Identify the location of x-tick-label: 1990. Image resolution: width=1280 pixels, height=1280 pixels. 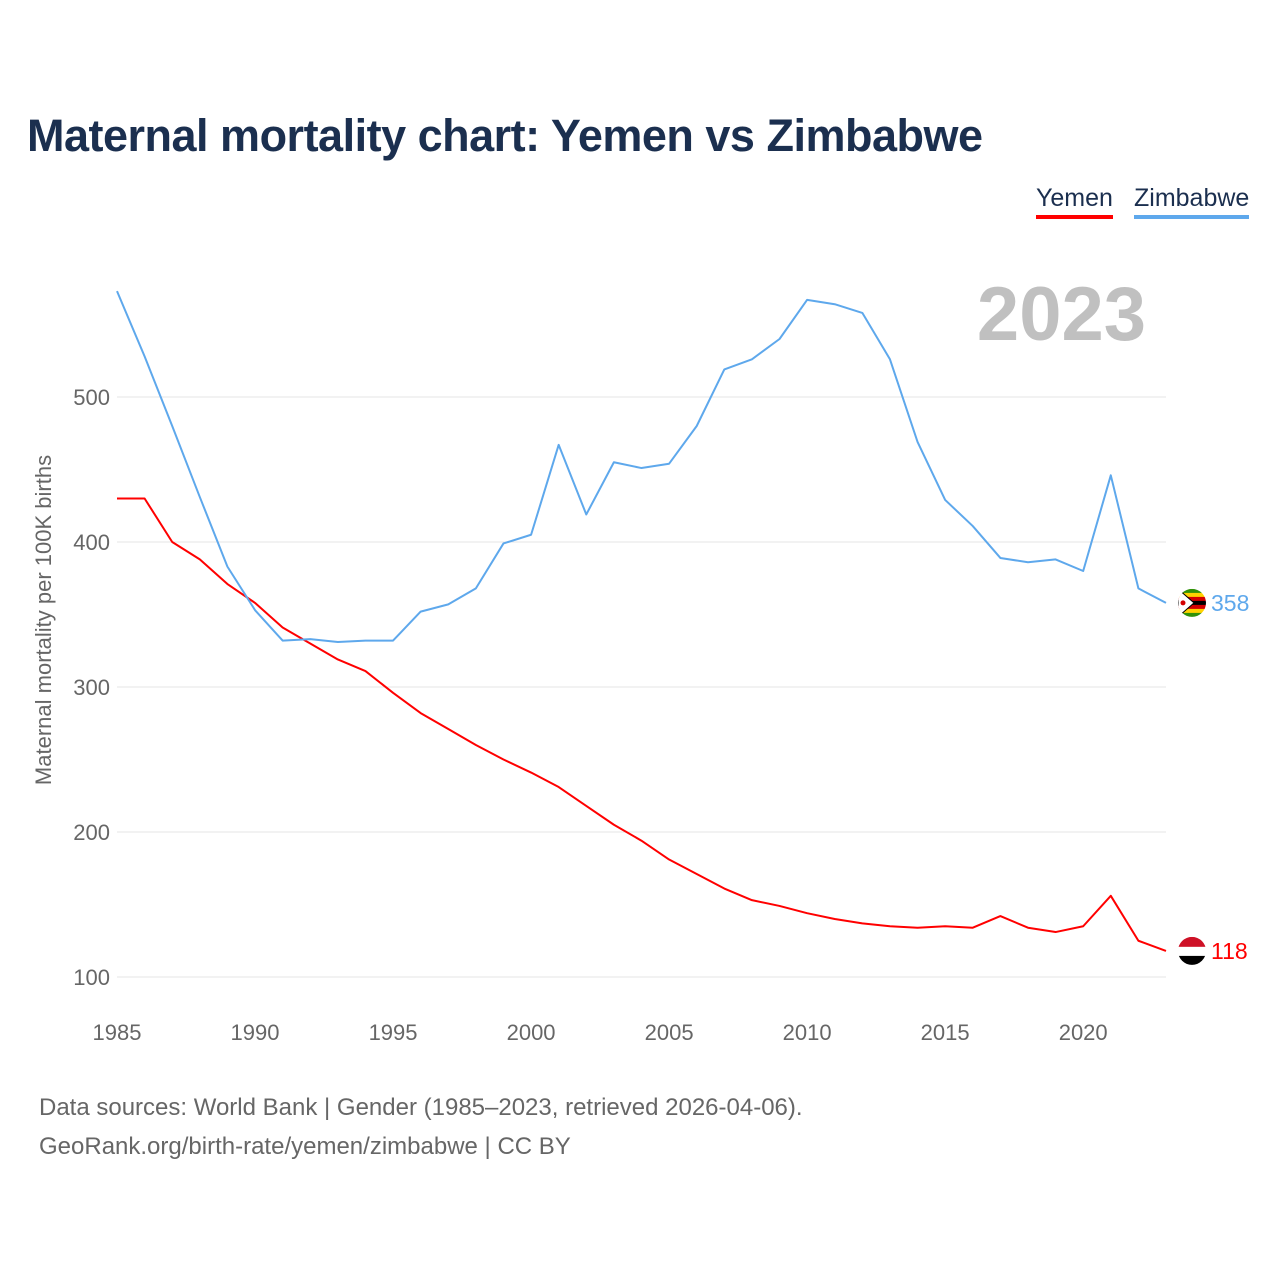
(255, 1032).